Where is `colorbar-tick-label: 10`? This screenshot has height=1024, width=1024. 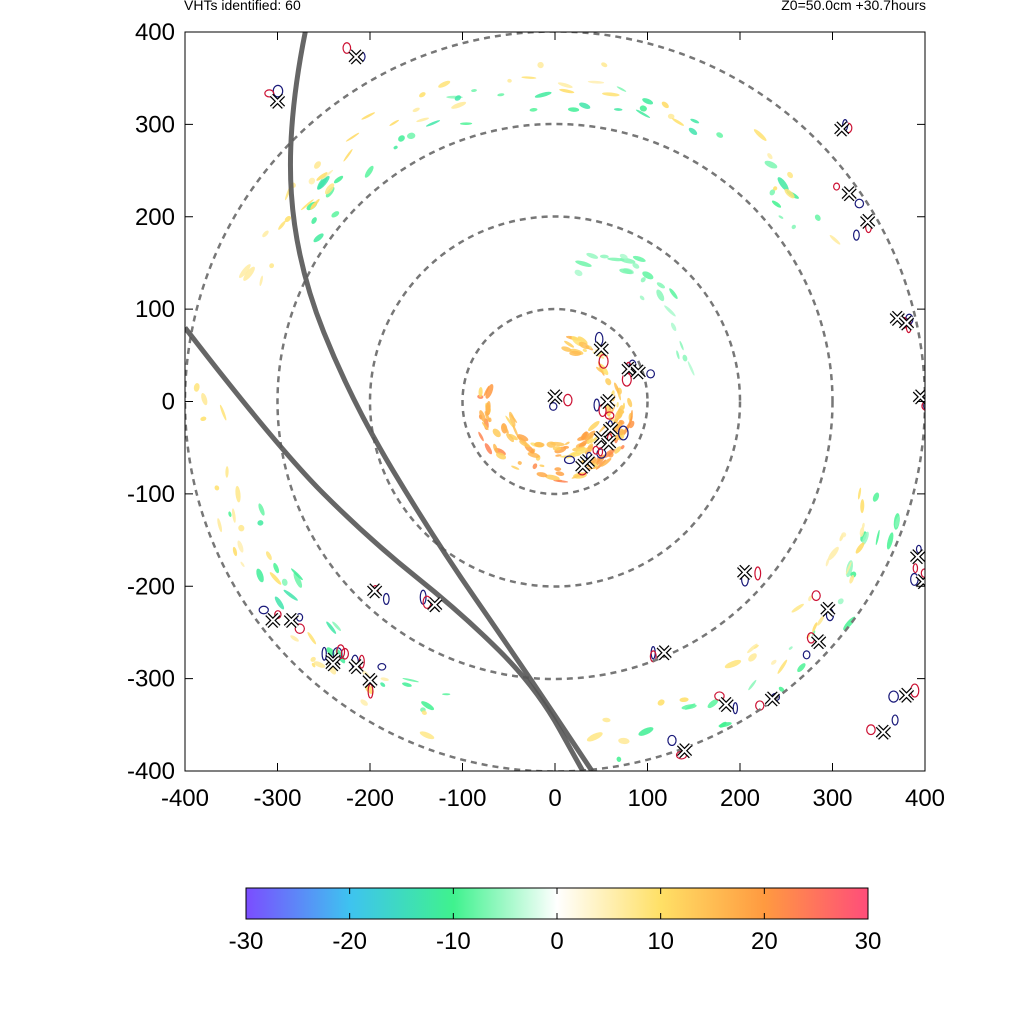
colorbar-tick-label: 10 is located at coordinates (660, 941).